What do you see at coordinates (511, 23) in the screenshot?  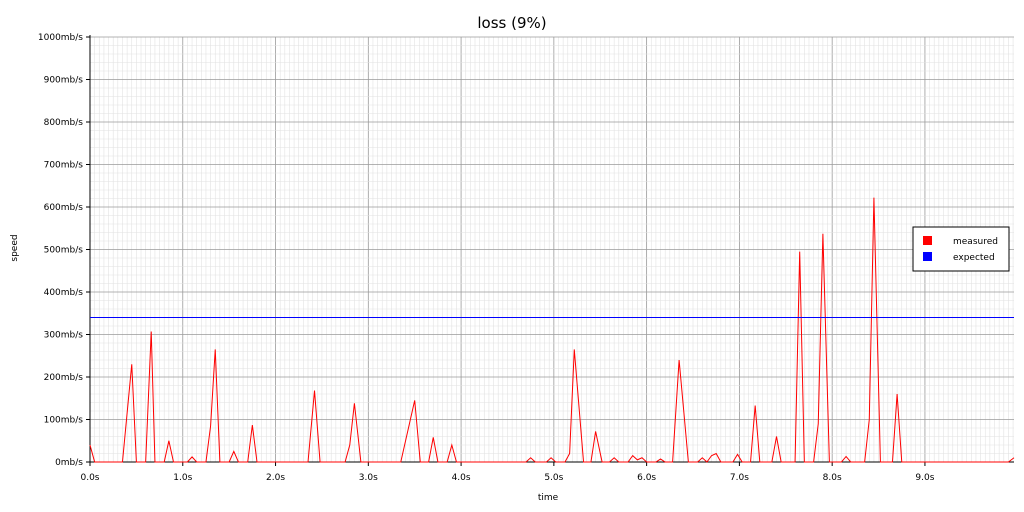 I see `chart-title: loss (9%)` at bounding box center [511, 23].